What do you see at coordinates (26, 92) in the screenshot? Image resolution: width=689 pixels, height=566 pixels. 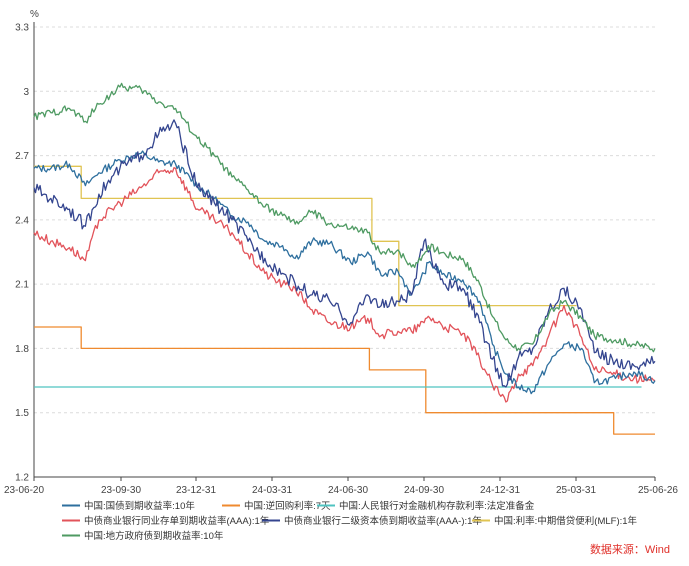 I see `y-tick-label: 3` at bounding box center [26, 92].